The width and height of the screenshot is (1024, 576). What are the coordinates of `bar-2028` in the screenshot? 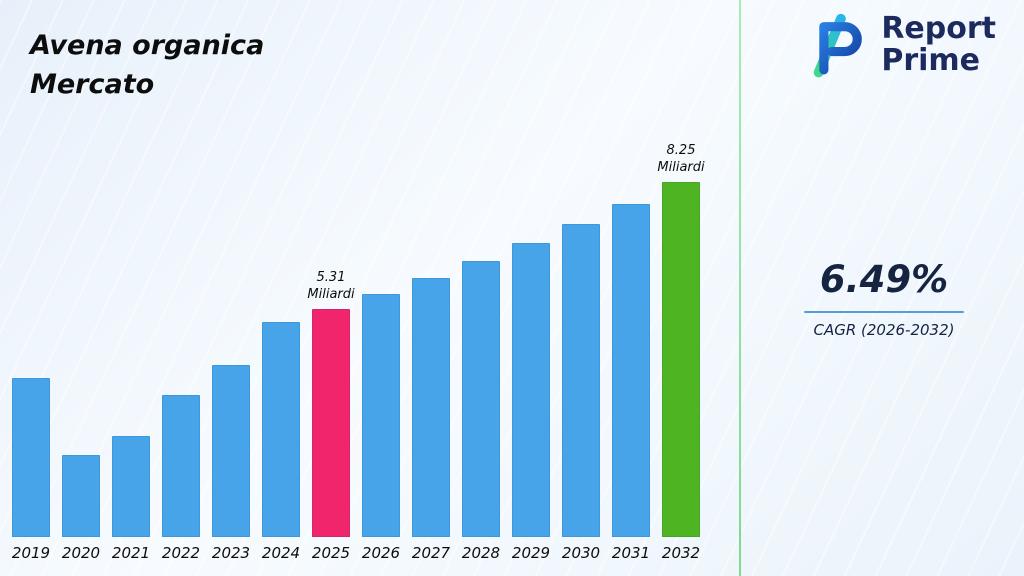 It's located at (481, 399).